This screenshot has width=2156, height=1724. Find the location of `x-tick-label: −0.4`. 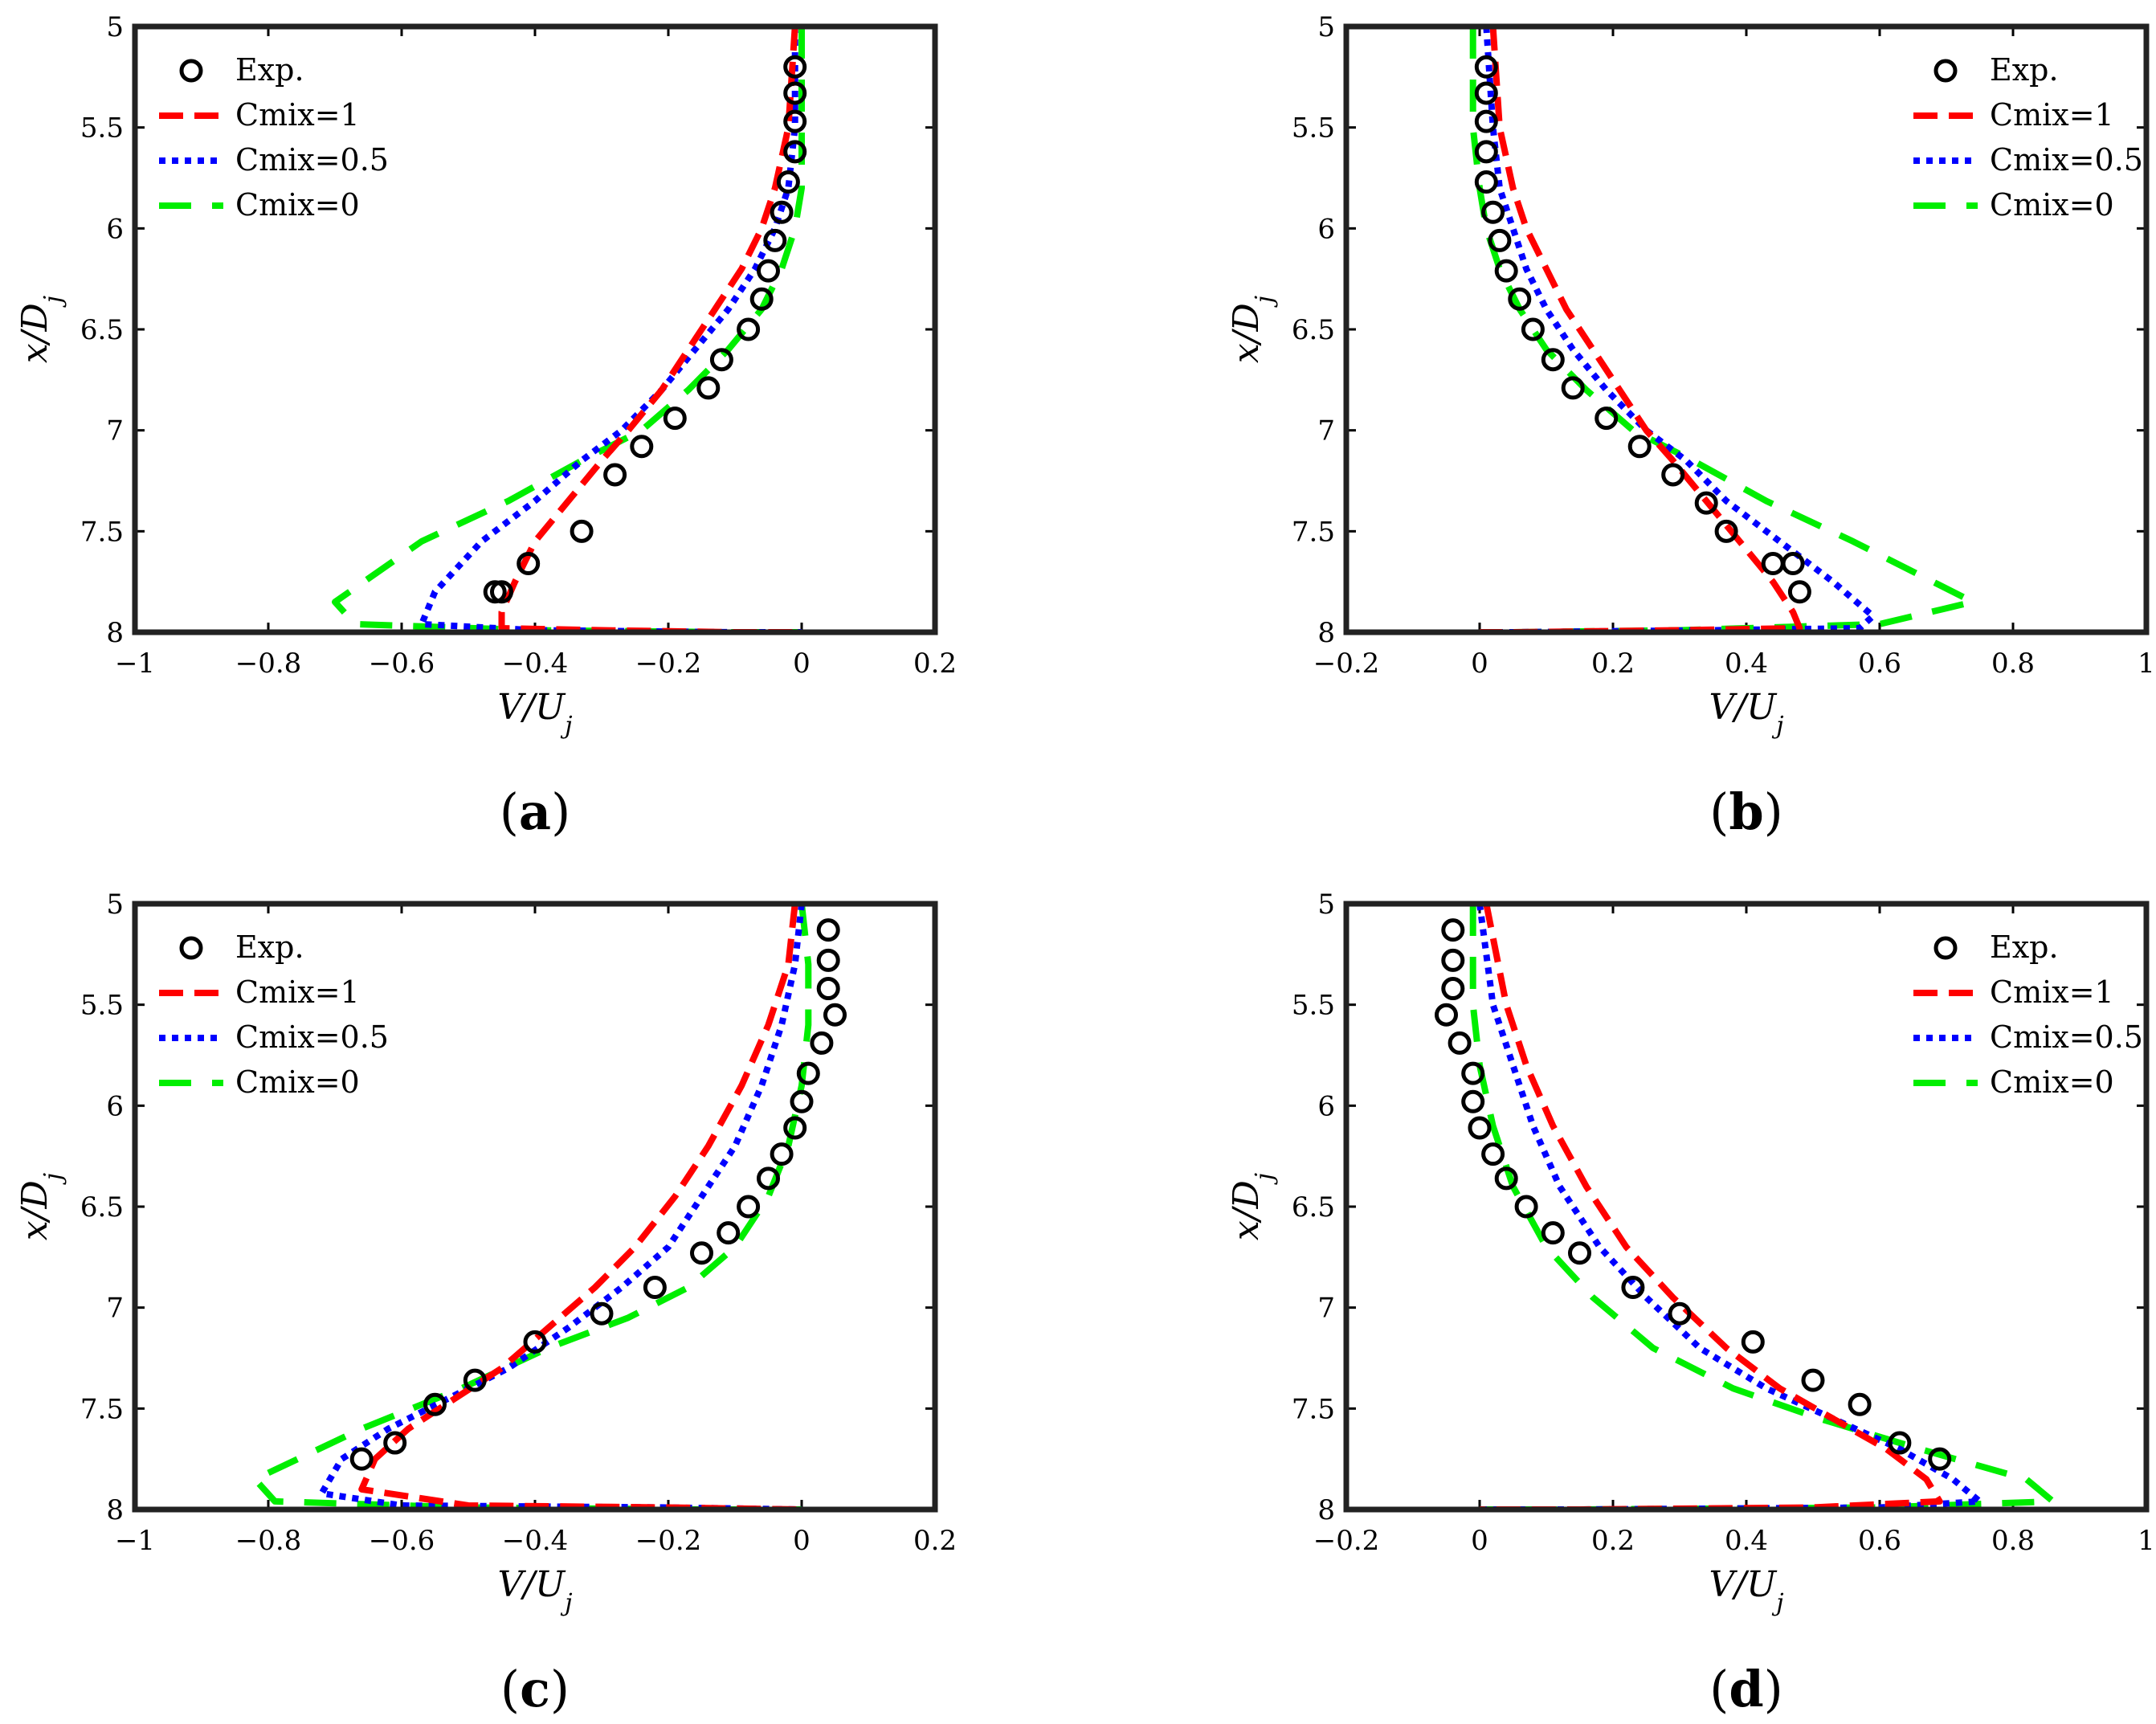

x-tick-label: −0.4 is located at coordinates (536, 1541).